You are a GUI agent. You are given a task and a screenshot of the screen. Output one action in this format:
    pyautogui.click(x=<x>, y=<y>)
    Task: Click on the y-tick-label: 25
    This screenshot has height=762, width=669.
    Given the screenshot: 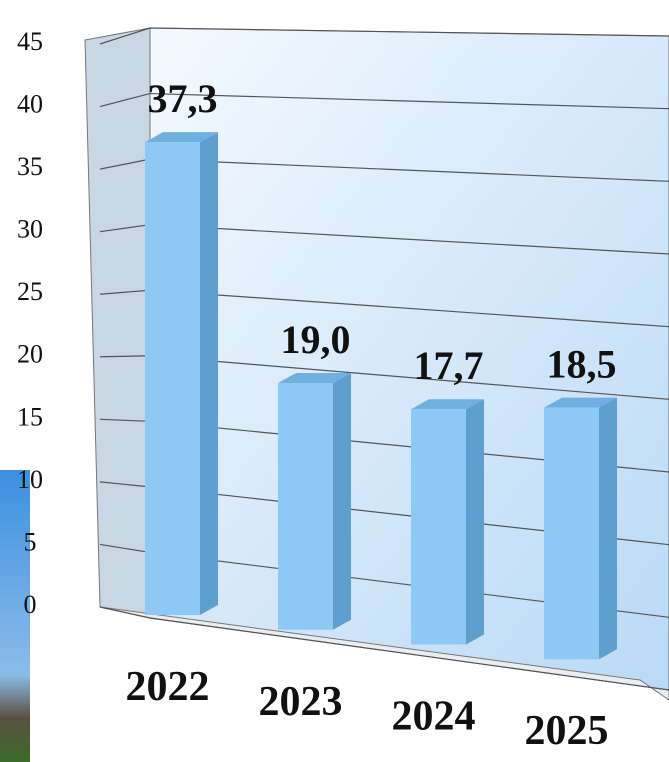 What is the action you would take?
    pyautogui.click(x=30, y=291)
    